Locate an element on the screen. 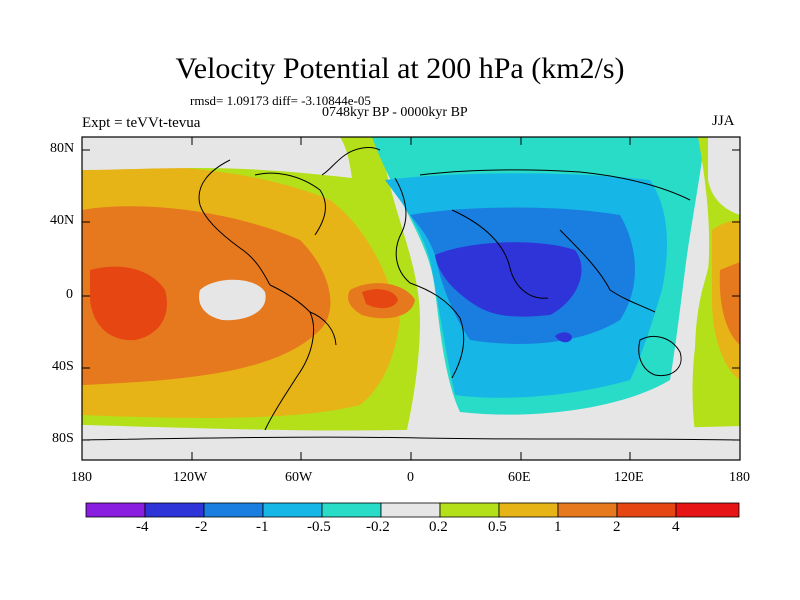 The height and width of the screenshot is (600, 800). lat-label-0: 0 is located at coordinates (69, 294).